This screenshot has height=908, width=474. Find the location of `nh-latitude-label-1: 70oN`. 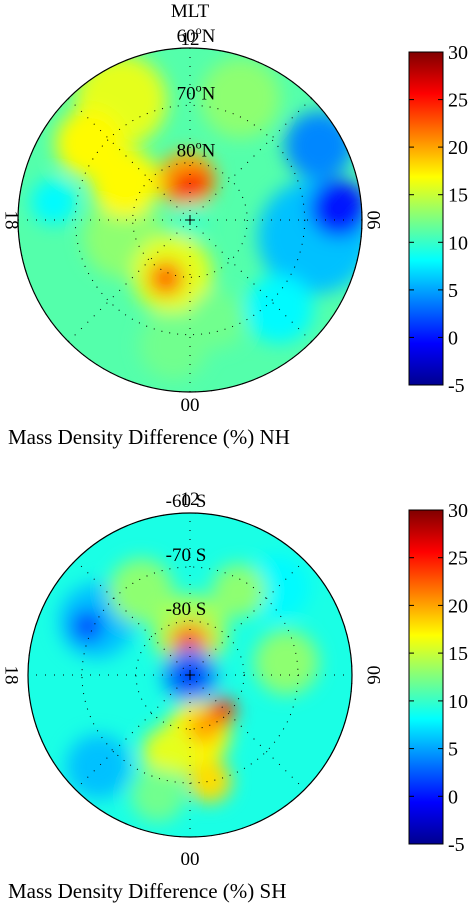

nh-latitude-label-1: 70oN is located at coordinates (196, 92).